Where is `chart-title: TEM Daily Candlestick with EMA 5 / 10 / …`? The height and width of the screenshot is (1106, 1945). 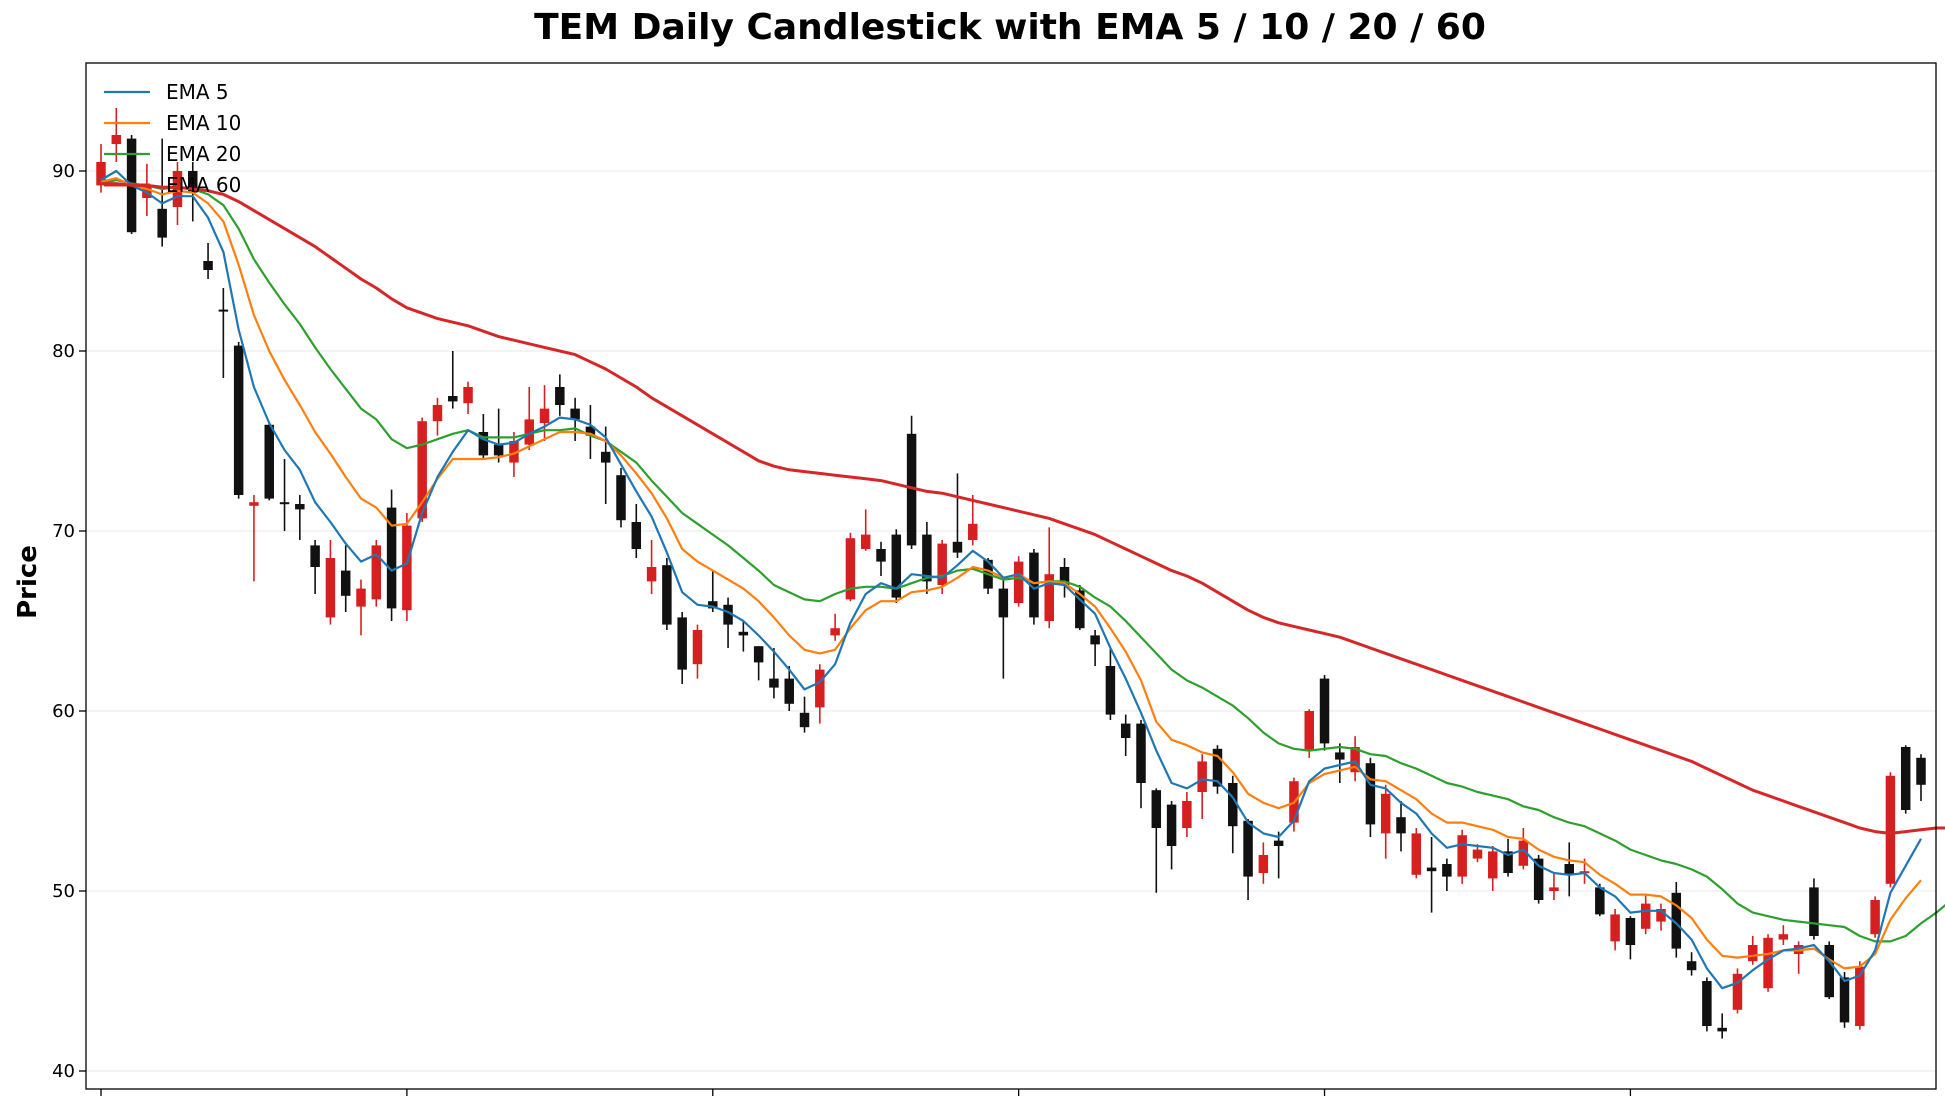
chart-title: TEM Daily Candlestick with EMA 5 / 10 / … is located at coordinates (1010, 27).